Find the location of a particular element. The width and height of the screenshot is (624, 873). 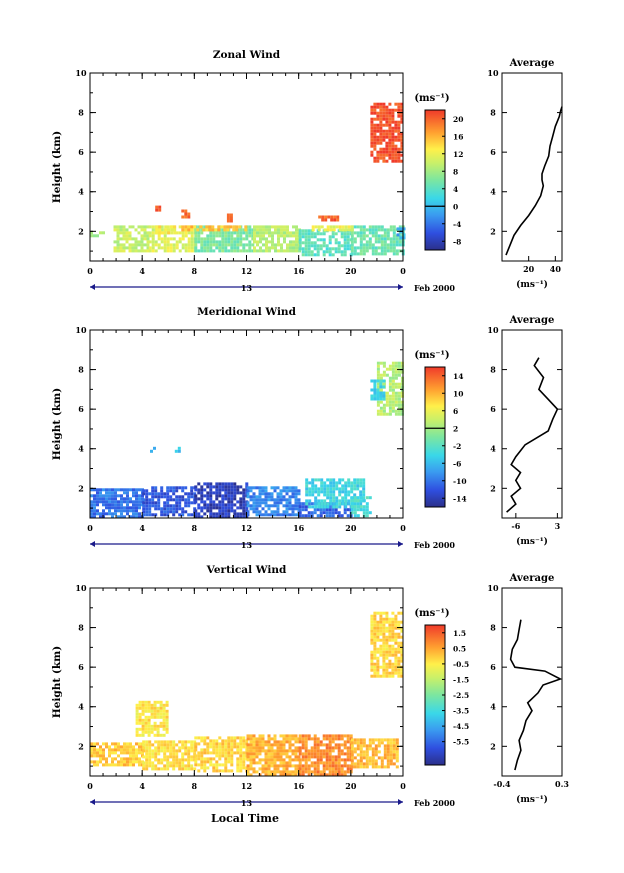

average-frame is located at coordinates (532, 424).